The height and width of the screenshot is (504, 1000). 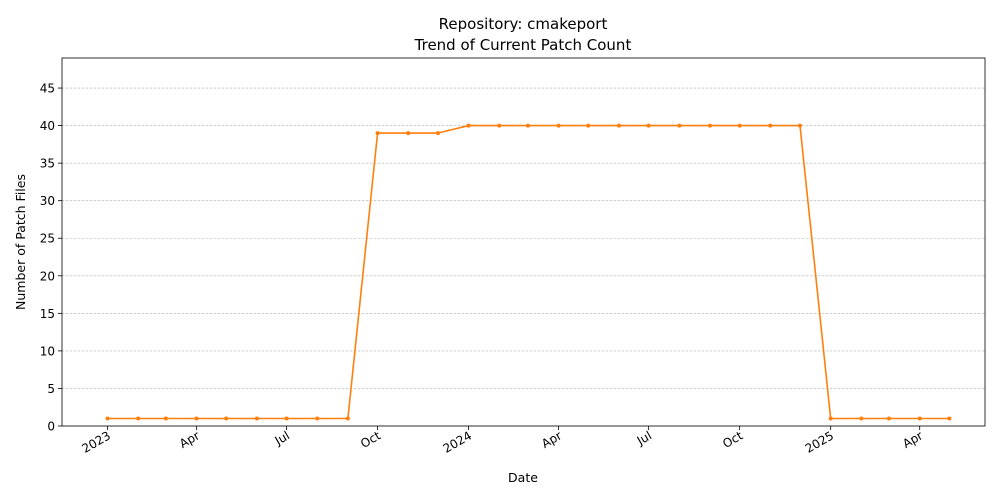 What do you see at coordinates (47, 164) in the screenshot?
I see `y-tick-label: 35` at bounding box center [47, 164].